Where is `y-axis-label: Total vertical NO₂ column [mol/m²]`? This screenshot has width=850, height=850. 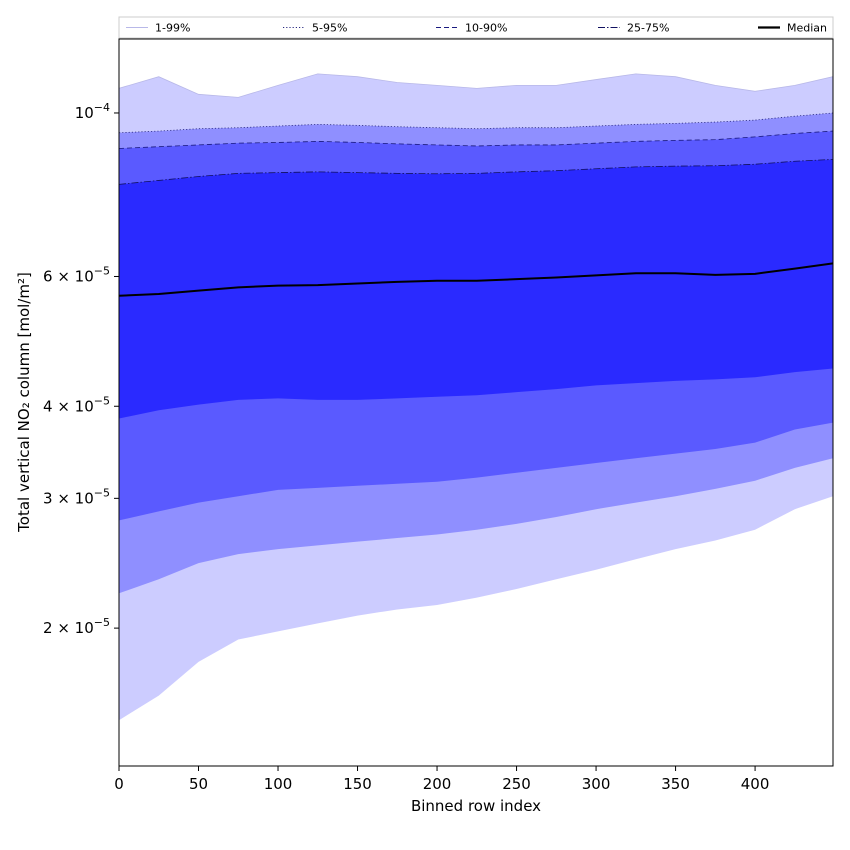
y-axis-label: Total vertical NO₂ column [mol/m²] is located at coordinates (24, 402).